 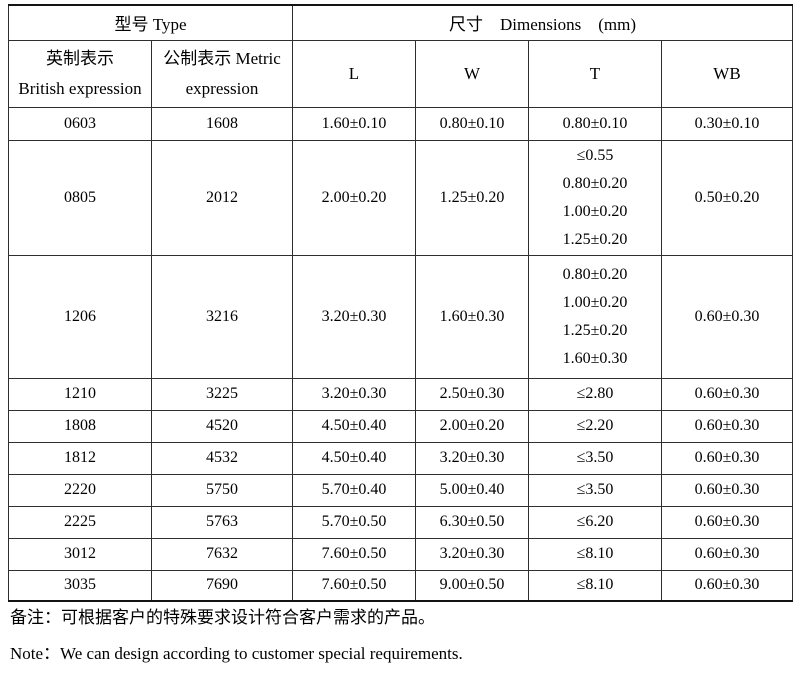 What do you see at coordinates (222, 316) in the screenshot?
I see `cell-metric: 3216` at bounding box center [222, 316].